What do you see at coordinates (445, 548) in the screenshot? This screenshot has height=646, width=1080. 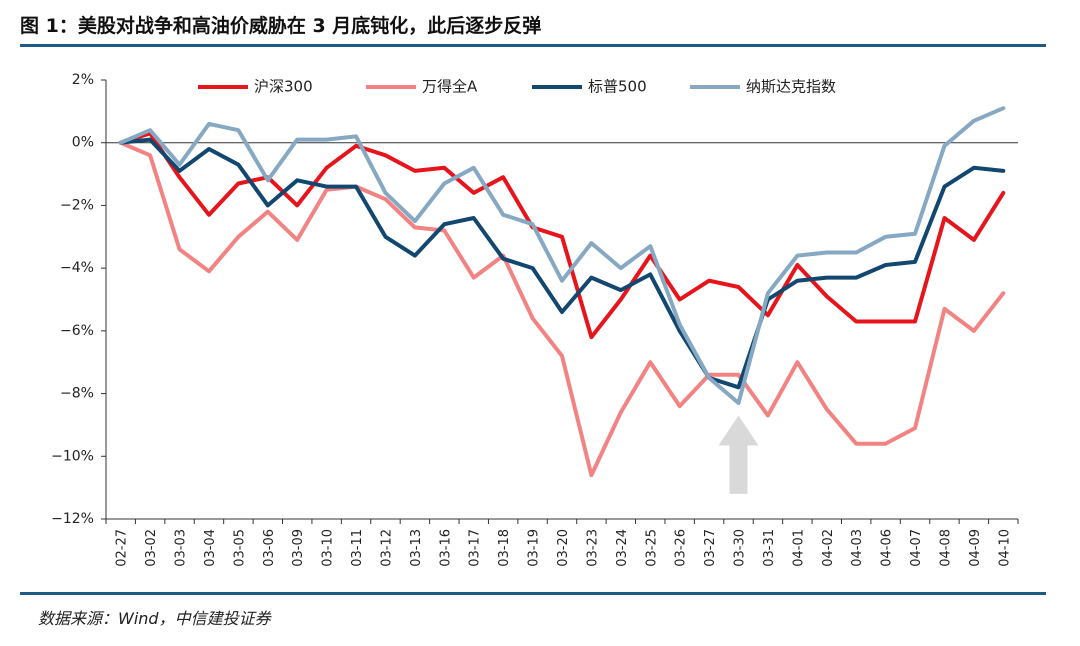 I see `x-tick-label: 03-16` at bounding box center [445, 548].